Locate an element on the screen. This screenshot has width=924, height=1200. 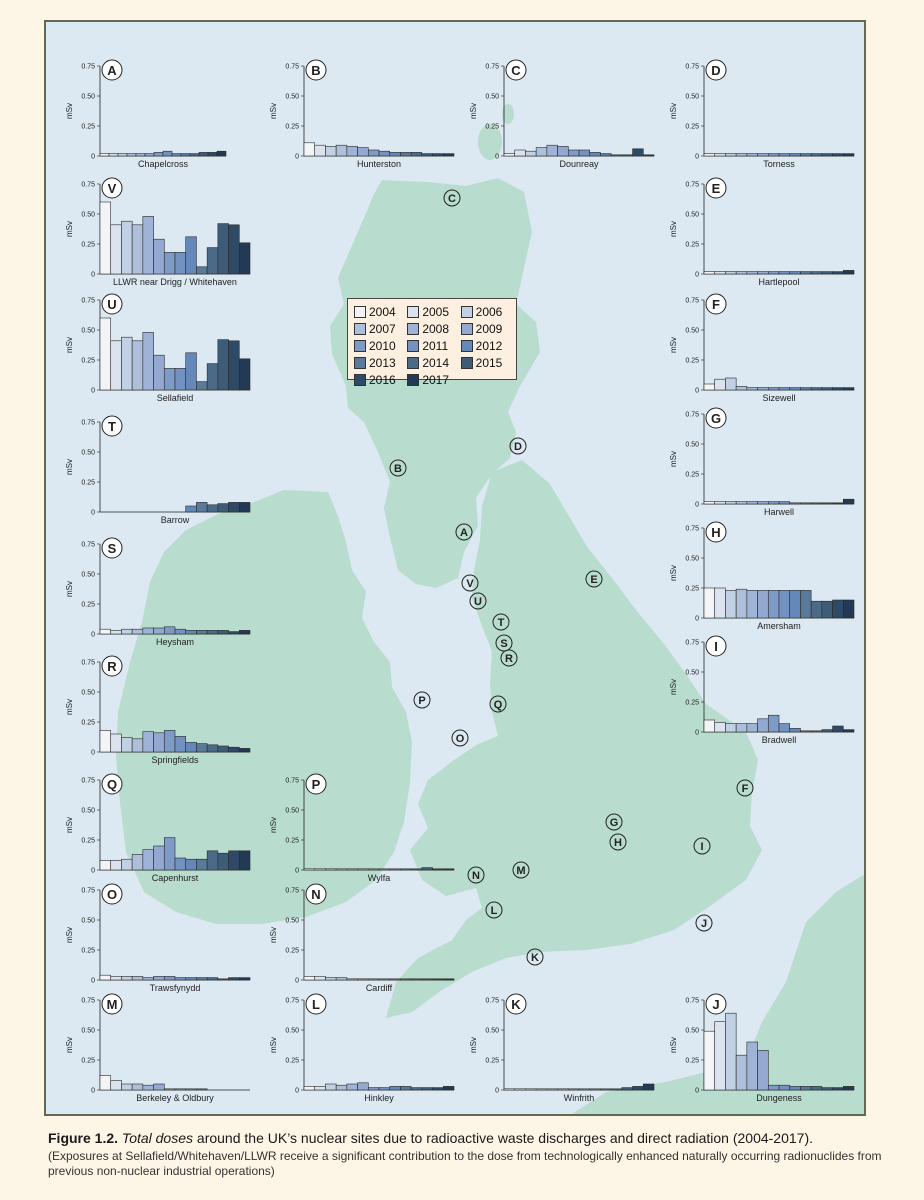
chart-title: Sellafield is located at coordinates (175, 398).